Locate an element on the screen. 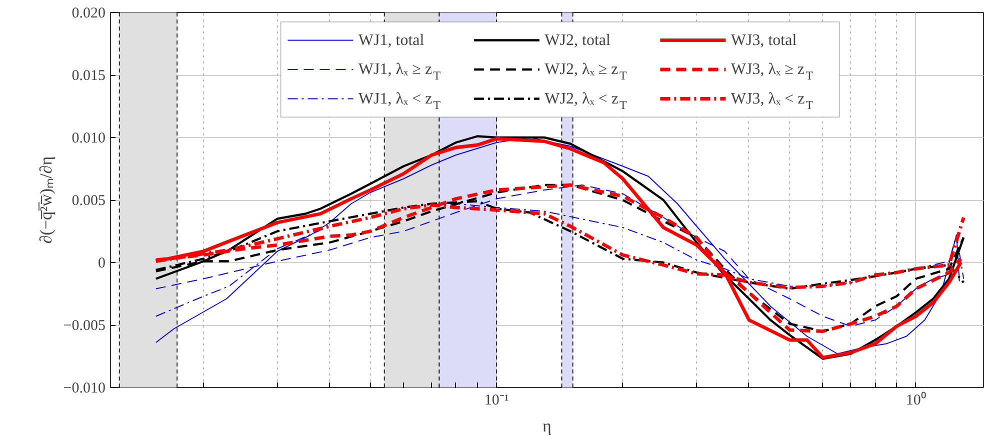 The image size is (987, 439). y-tick-label: 0.005 is located at coordinates (89, 201).